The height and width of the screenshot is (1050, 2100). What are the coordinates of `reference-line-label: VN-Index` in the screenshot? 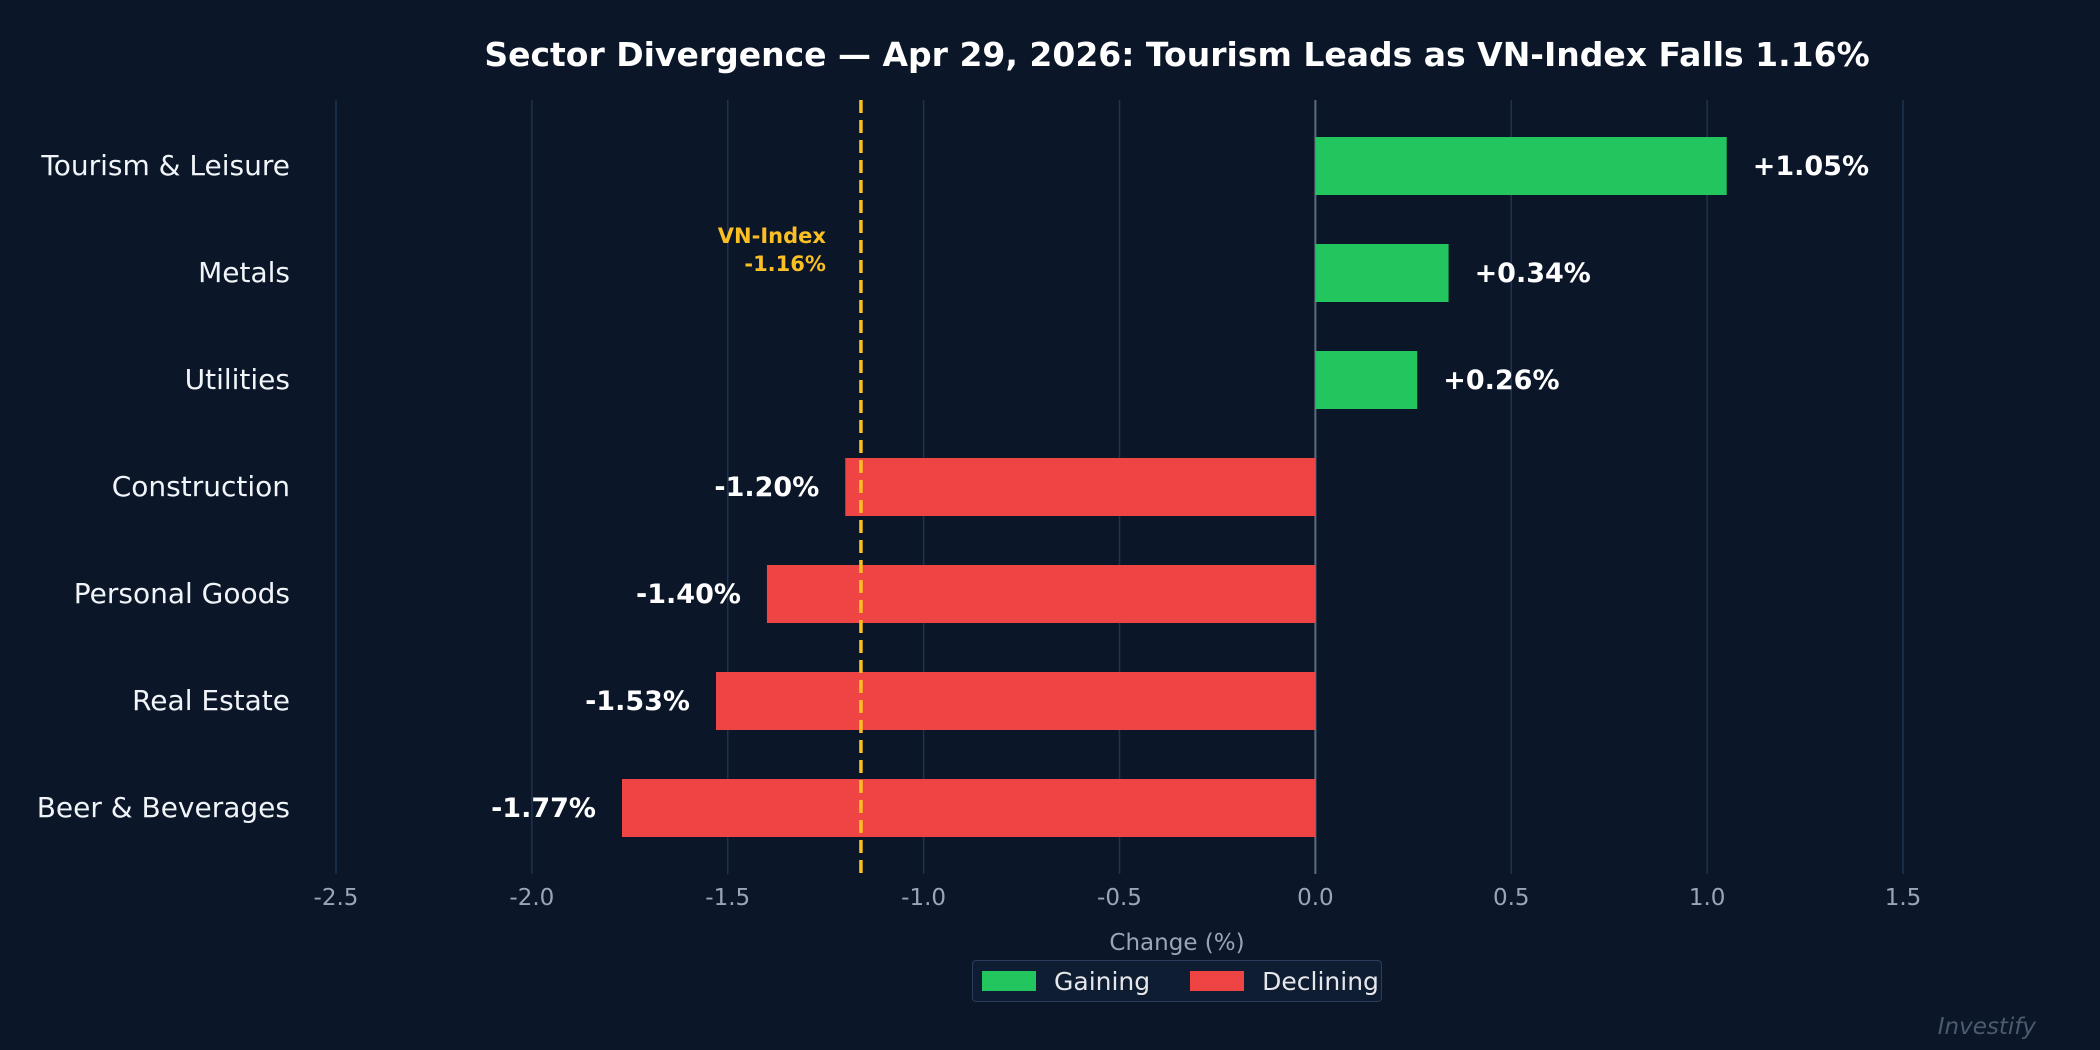 It's located at (772, 236).